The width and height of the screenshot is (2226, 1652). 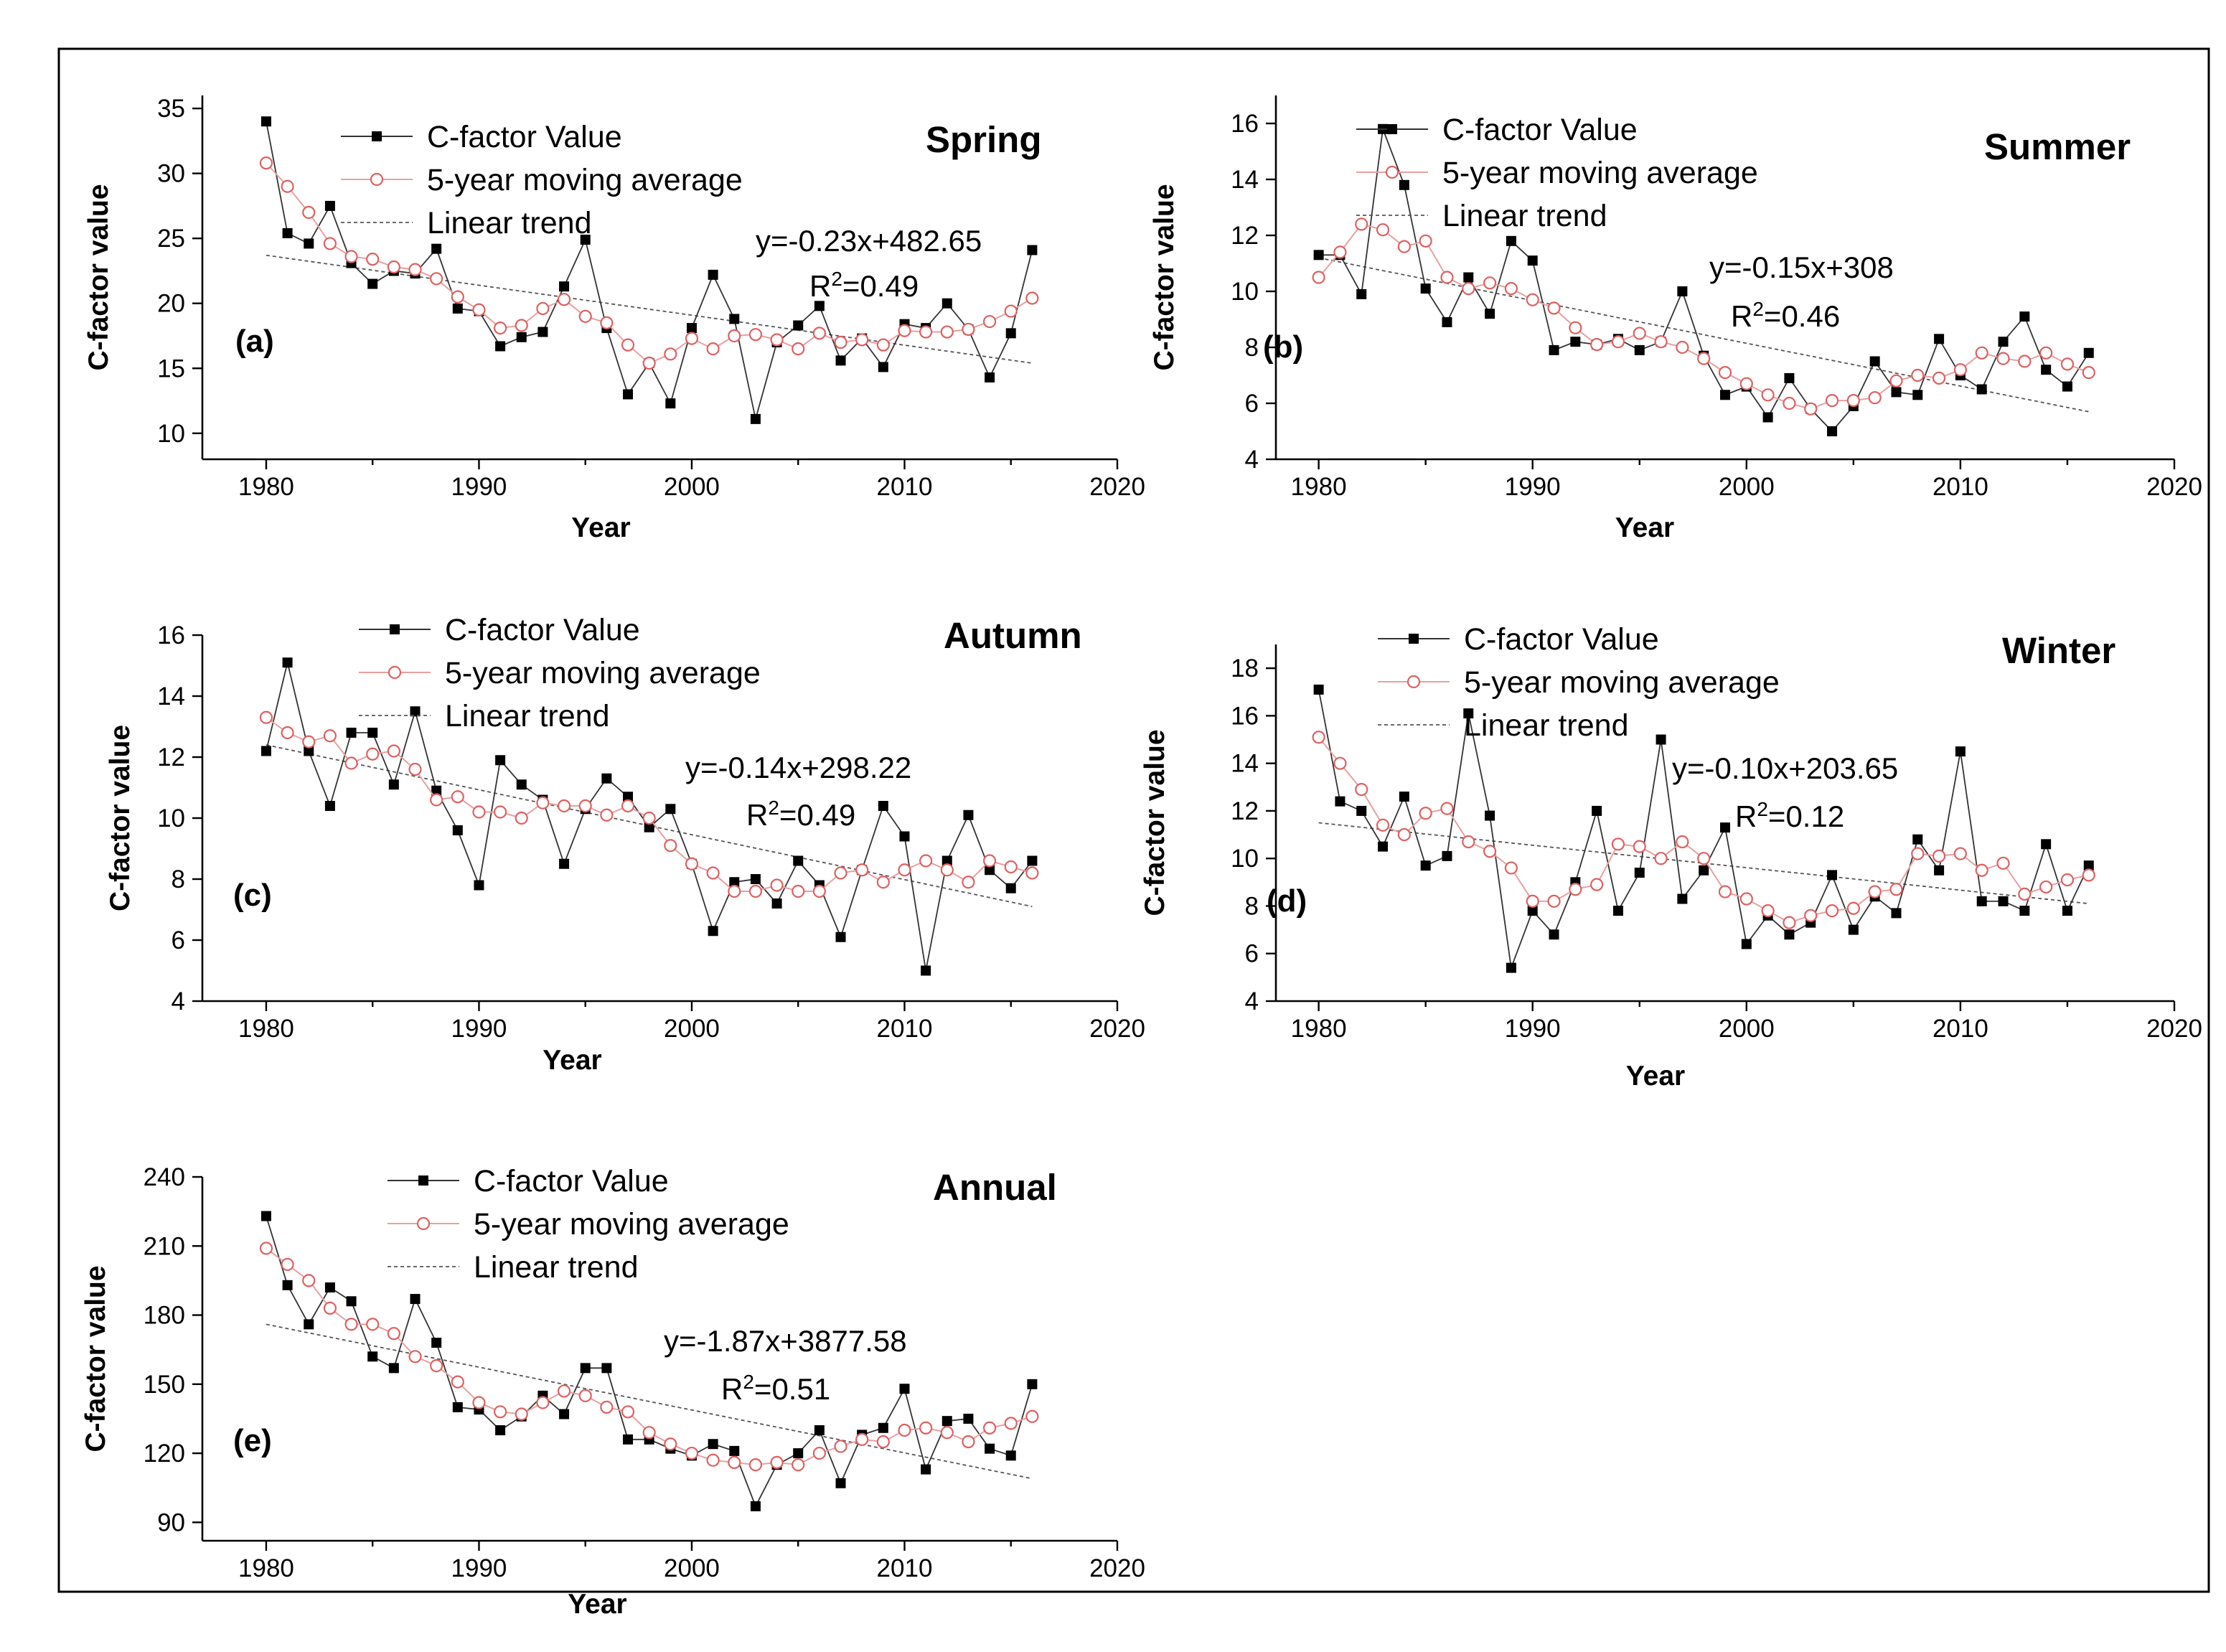 What do you see at coordinates (171, 109) in the screenshot?
I see `y-tick-label: 35` at bounding box center [171, 109].